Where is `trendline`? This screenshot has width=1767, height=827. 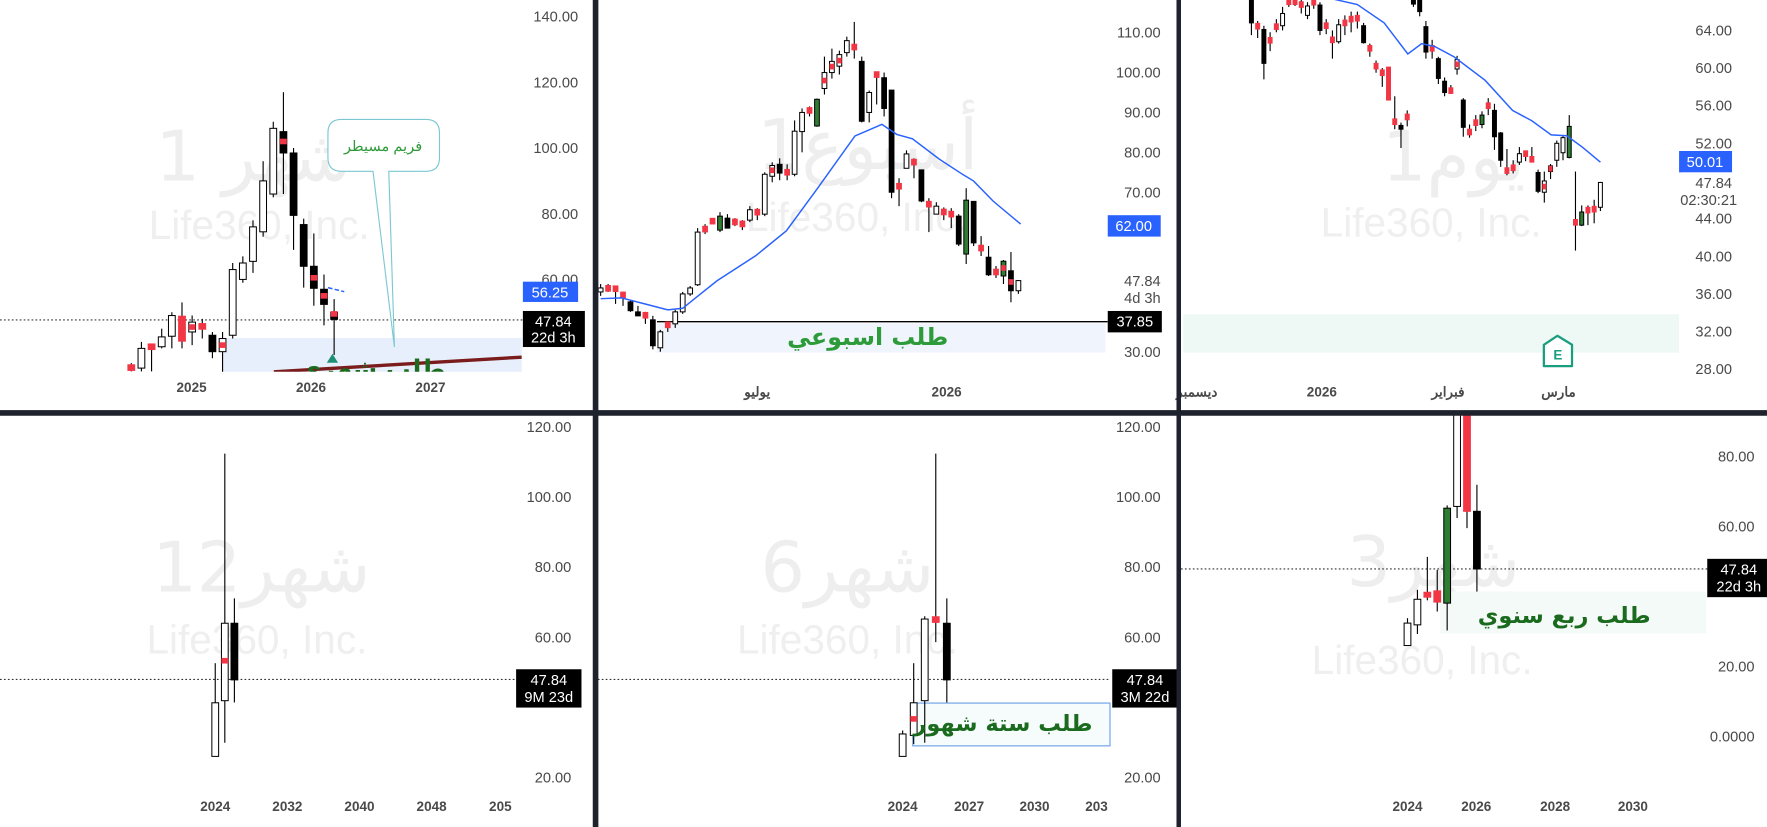 trendline is located at coordinates (397, 363).